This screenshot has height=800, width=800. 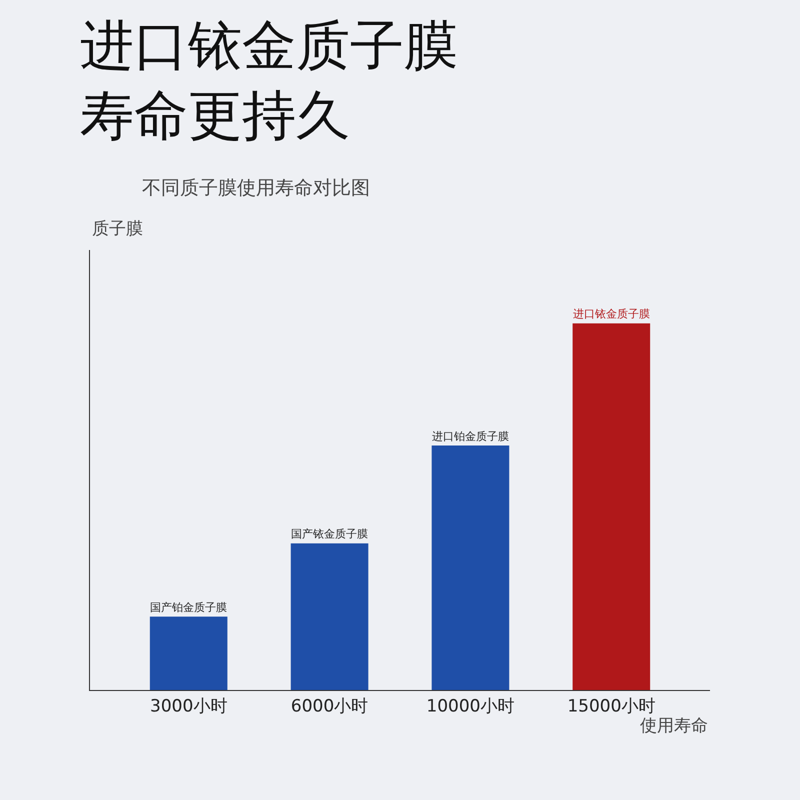 What do you see at coordinates (470, 706) in the screenshot?
I see `data-label: 10000小时` at bounding box center [470, 706].